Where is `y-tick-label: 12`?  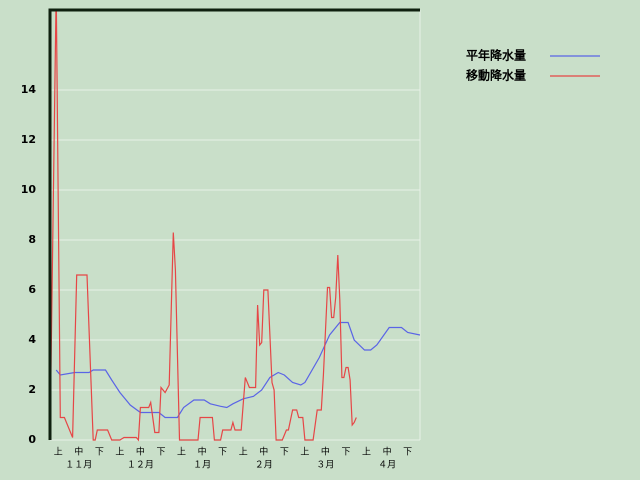 y-tick-label: 12 is located at coordinates (28, 139).